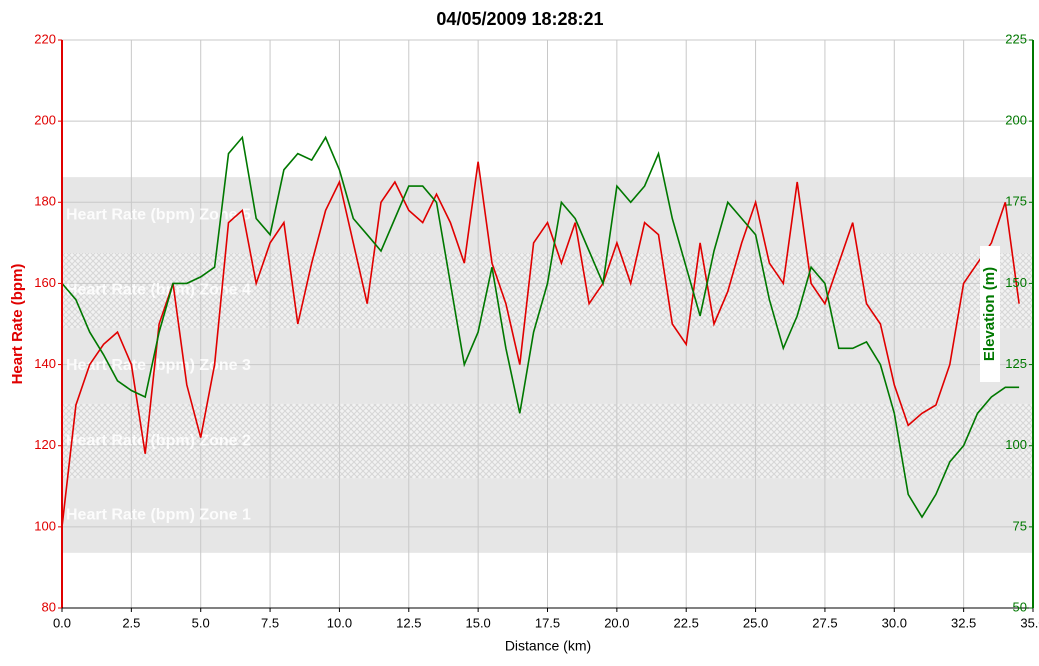 The width and height of the screenshot is (1039, 666). Describe the element at coordinates (1016, 38) in the screenshot. I see `y2-tick-label: 225` at that location.